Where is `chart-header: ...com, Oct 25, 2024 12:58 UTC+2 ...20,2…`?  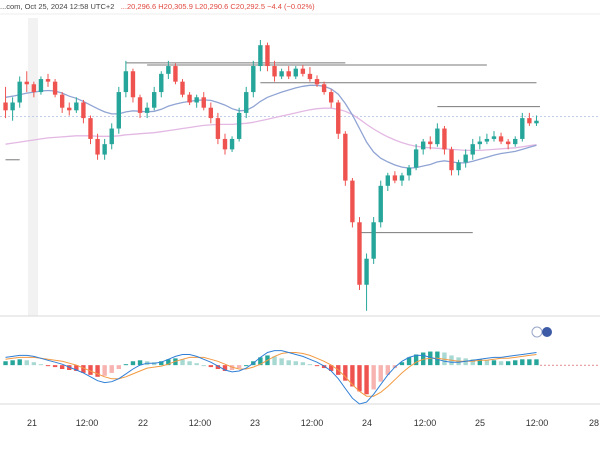
chart-header: ...com, Oct 25, 2024 12:58 UTC+2 ...20,2… is located at coordinates (157, 6).